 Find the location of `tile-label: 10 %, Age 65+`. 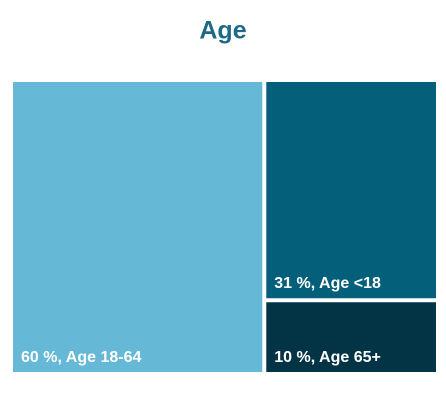

tile-label: 10 %, Age 65+ is located at coordinates (327, 357).